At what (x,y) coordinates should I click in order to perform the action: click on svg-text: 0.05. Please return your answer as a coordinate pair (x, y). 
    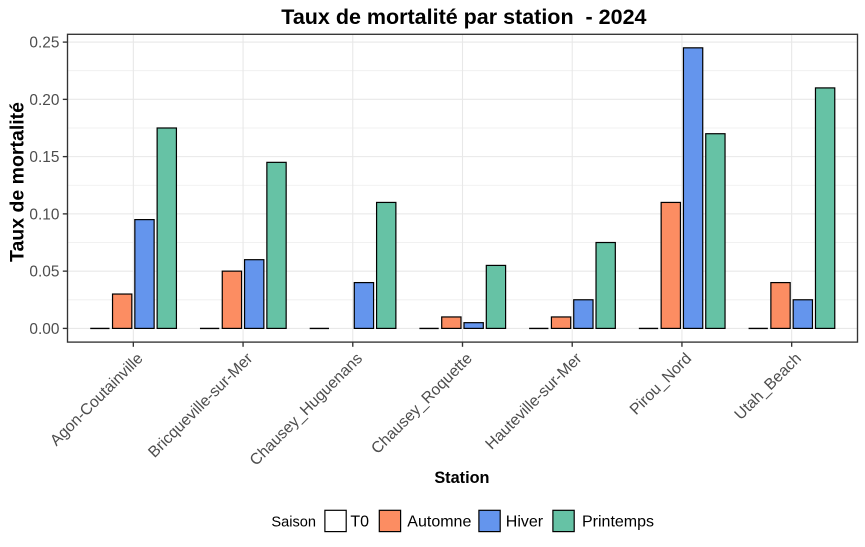
    Looking at the image, I should click on (44, 272).